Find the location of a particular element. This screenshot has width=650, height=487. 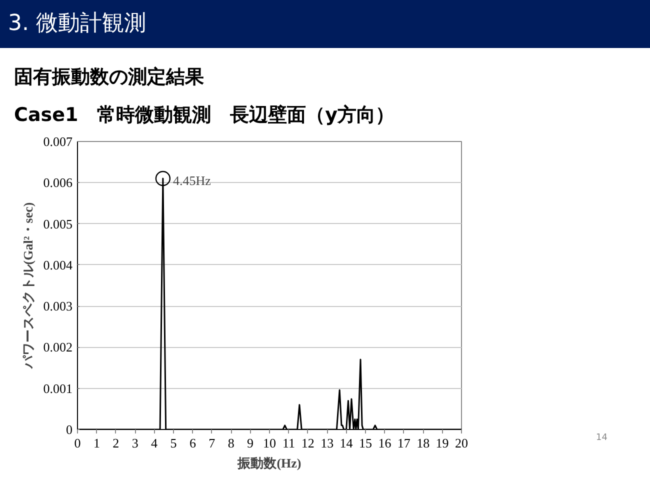

y-tick-label: 0 is located at coordinates (69, 429).